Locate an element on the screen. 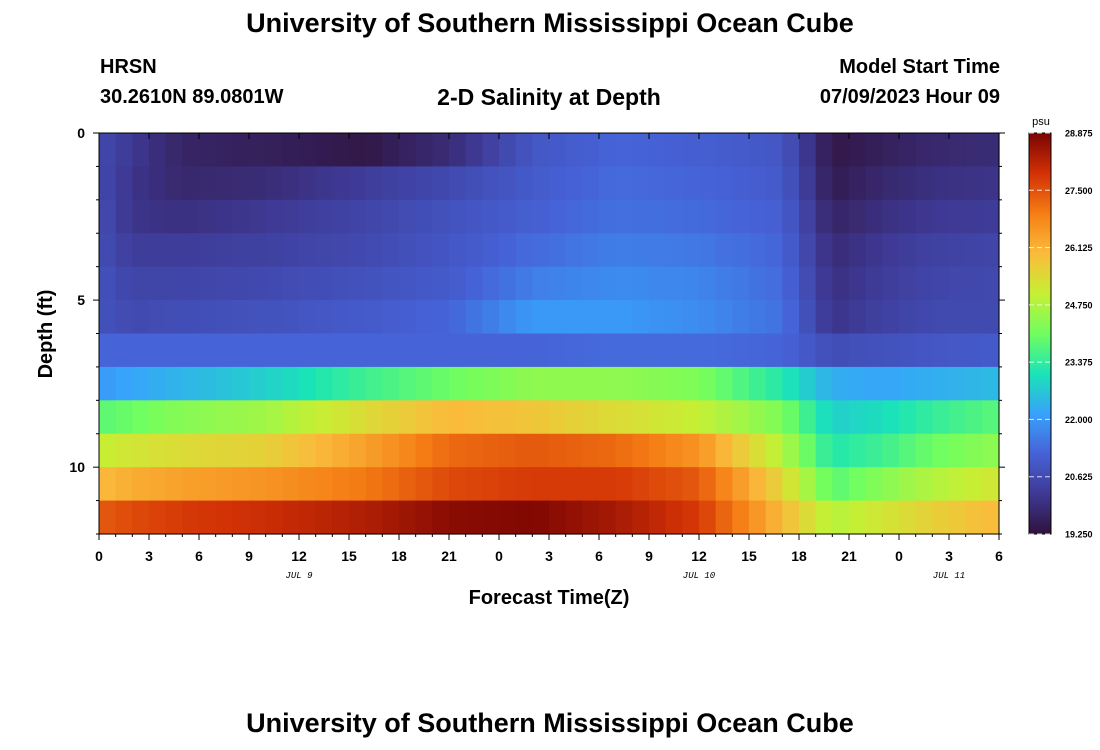 This screenshot has height=750, width=1100. colorbar-tick-label: 27.500 is located at coordinates (1079, 191).